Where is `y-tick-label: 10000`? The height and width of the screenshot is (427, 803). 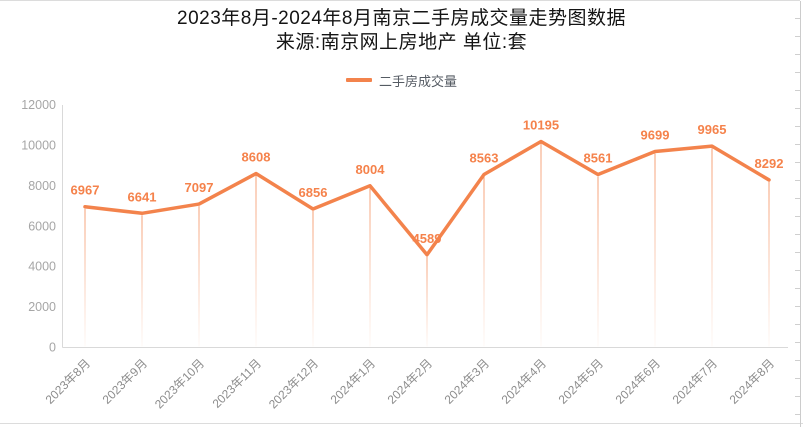 y-tick-label: 10000 is located at coordinates (38, 145).